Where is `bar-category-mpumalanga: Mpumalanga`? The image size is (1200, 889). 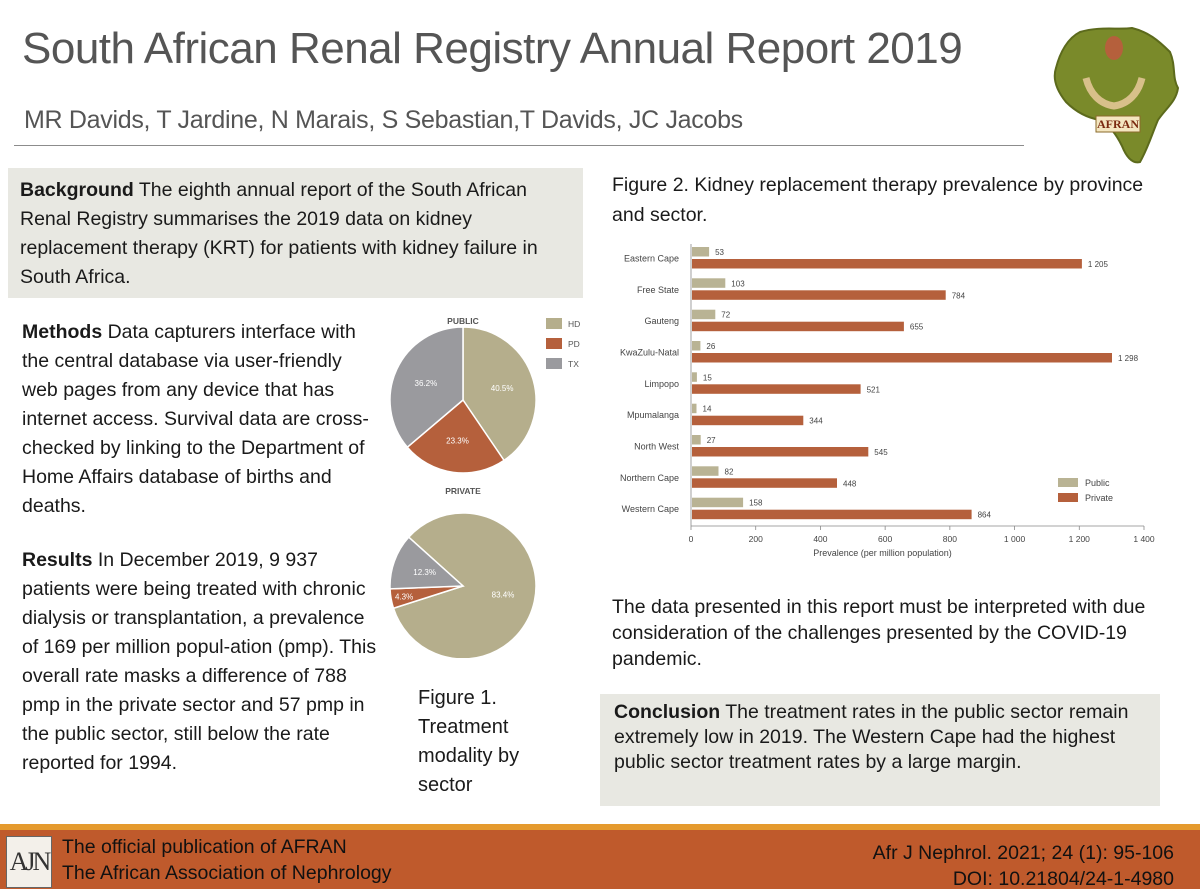 bar-category-mpumalanga: Mpumalanga is located at coordinates (653, 415).